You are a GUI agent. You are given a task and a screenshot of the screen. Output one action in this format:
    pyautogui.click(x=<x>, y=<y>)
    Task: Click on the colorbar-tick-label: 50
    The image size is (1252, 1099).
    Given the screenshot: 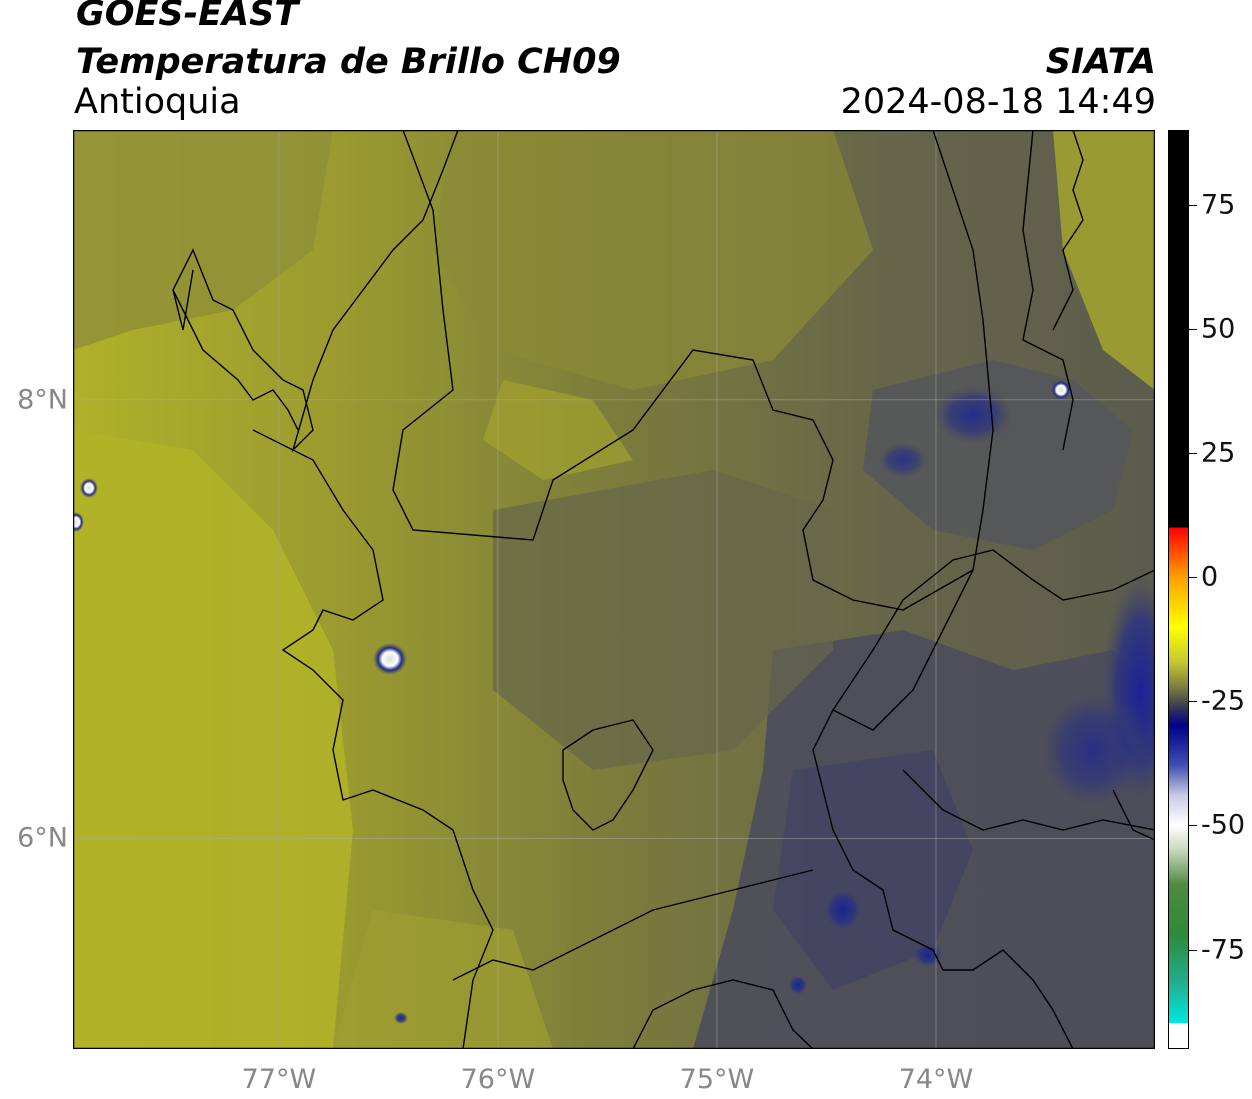 What is the action you would take?
    pyautogui.click(x=1218, y=329)
    